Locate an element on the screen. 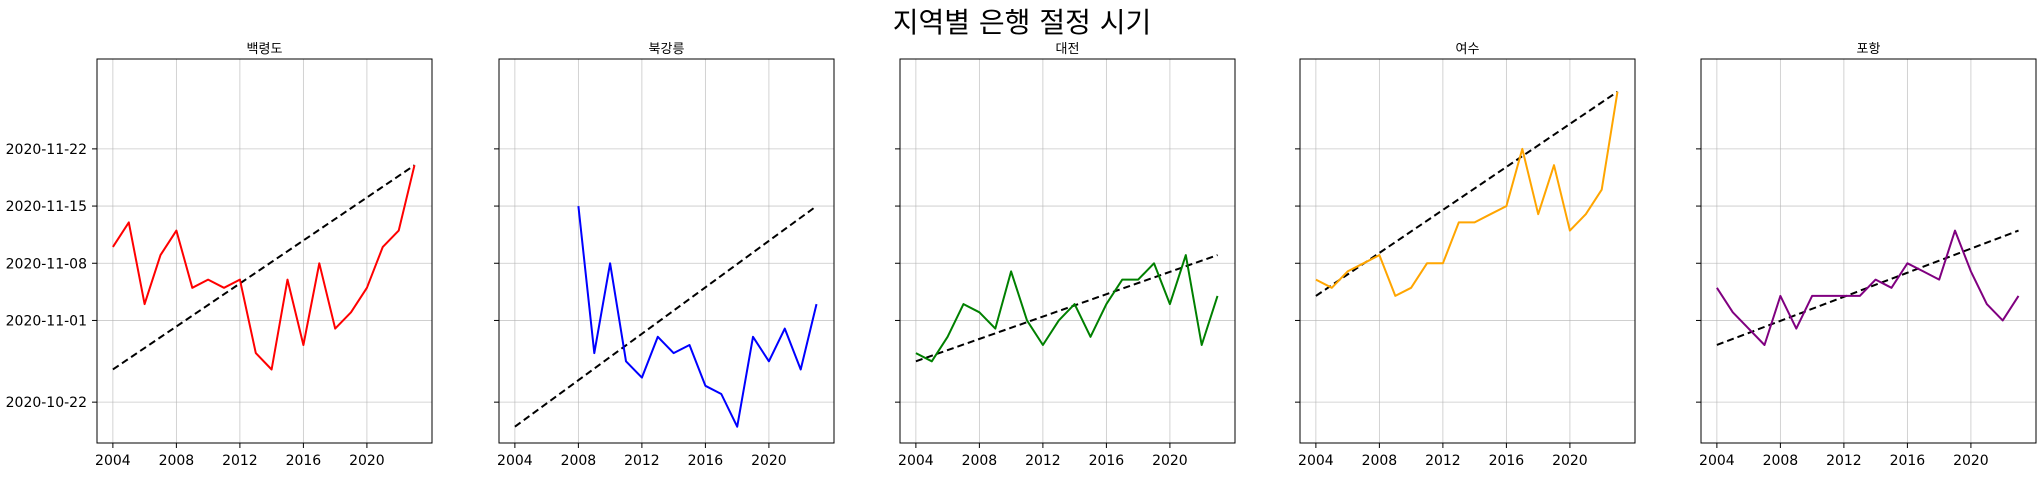 This screenshot has height=477, width=2044. y-tick-label: 2020-11-01 is located at coordinates (46, 321).